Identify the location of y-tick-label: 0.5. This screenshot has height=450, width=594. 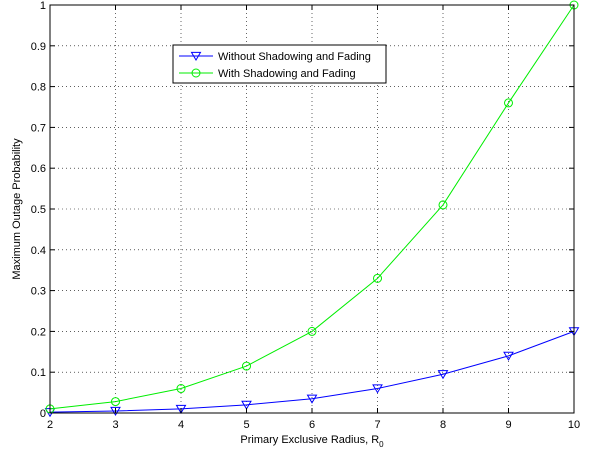
(38, 210).